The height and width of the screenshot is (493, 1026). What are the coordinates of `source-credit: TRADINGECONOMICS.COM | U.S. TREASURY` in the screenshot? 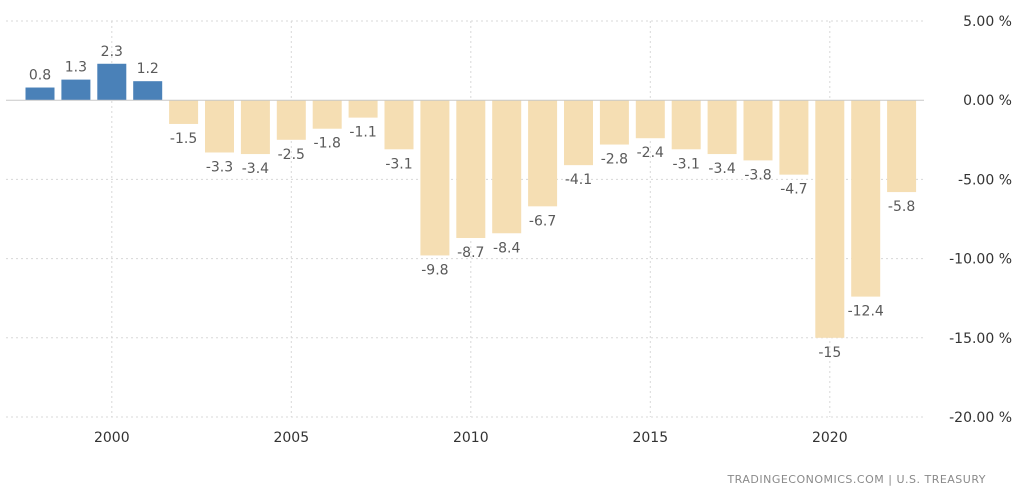 It's located at (856, 479).